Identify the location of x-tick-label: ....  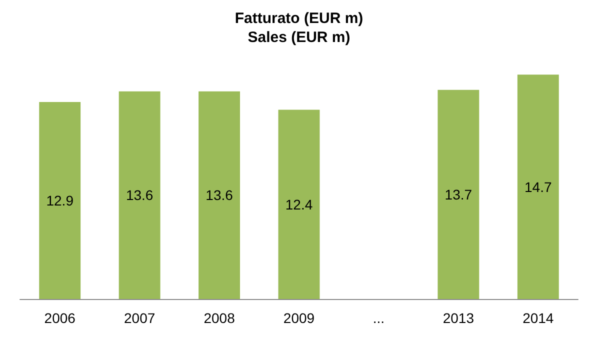
(378, 318).